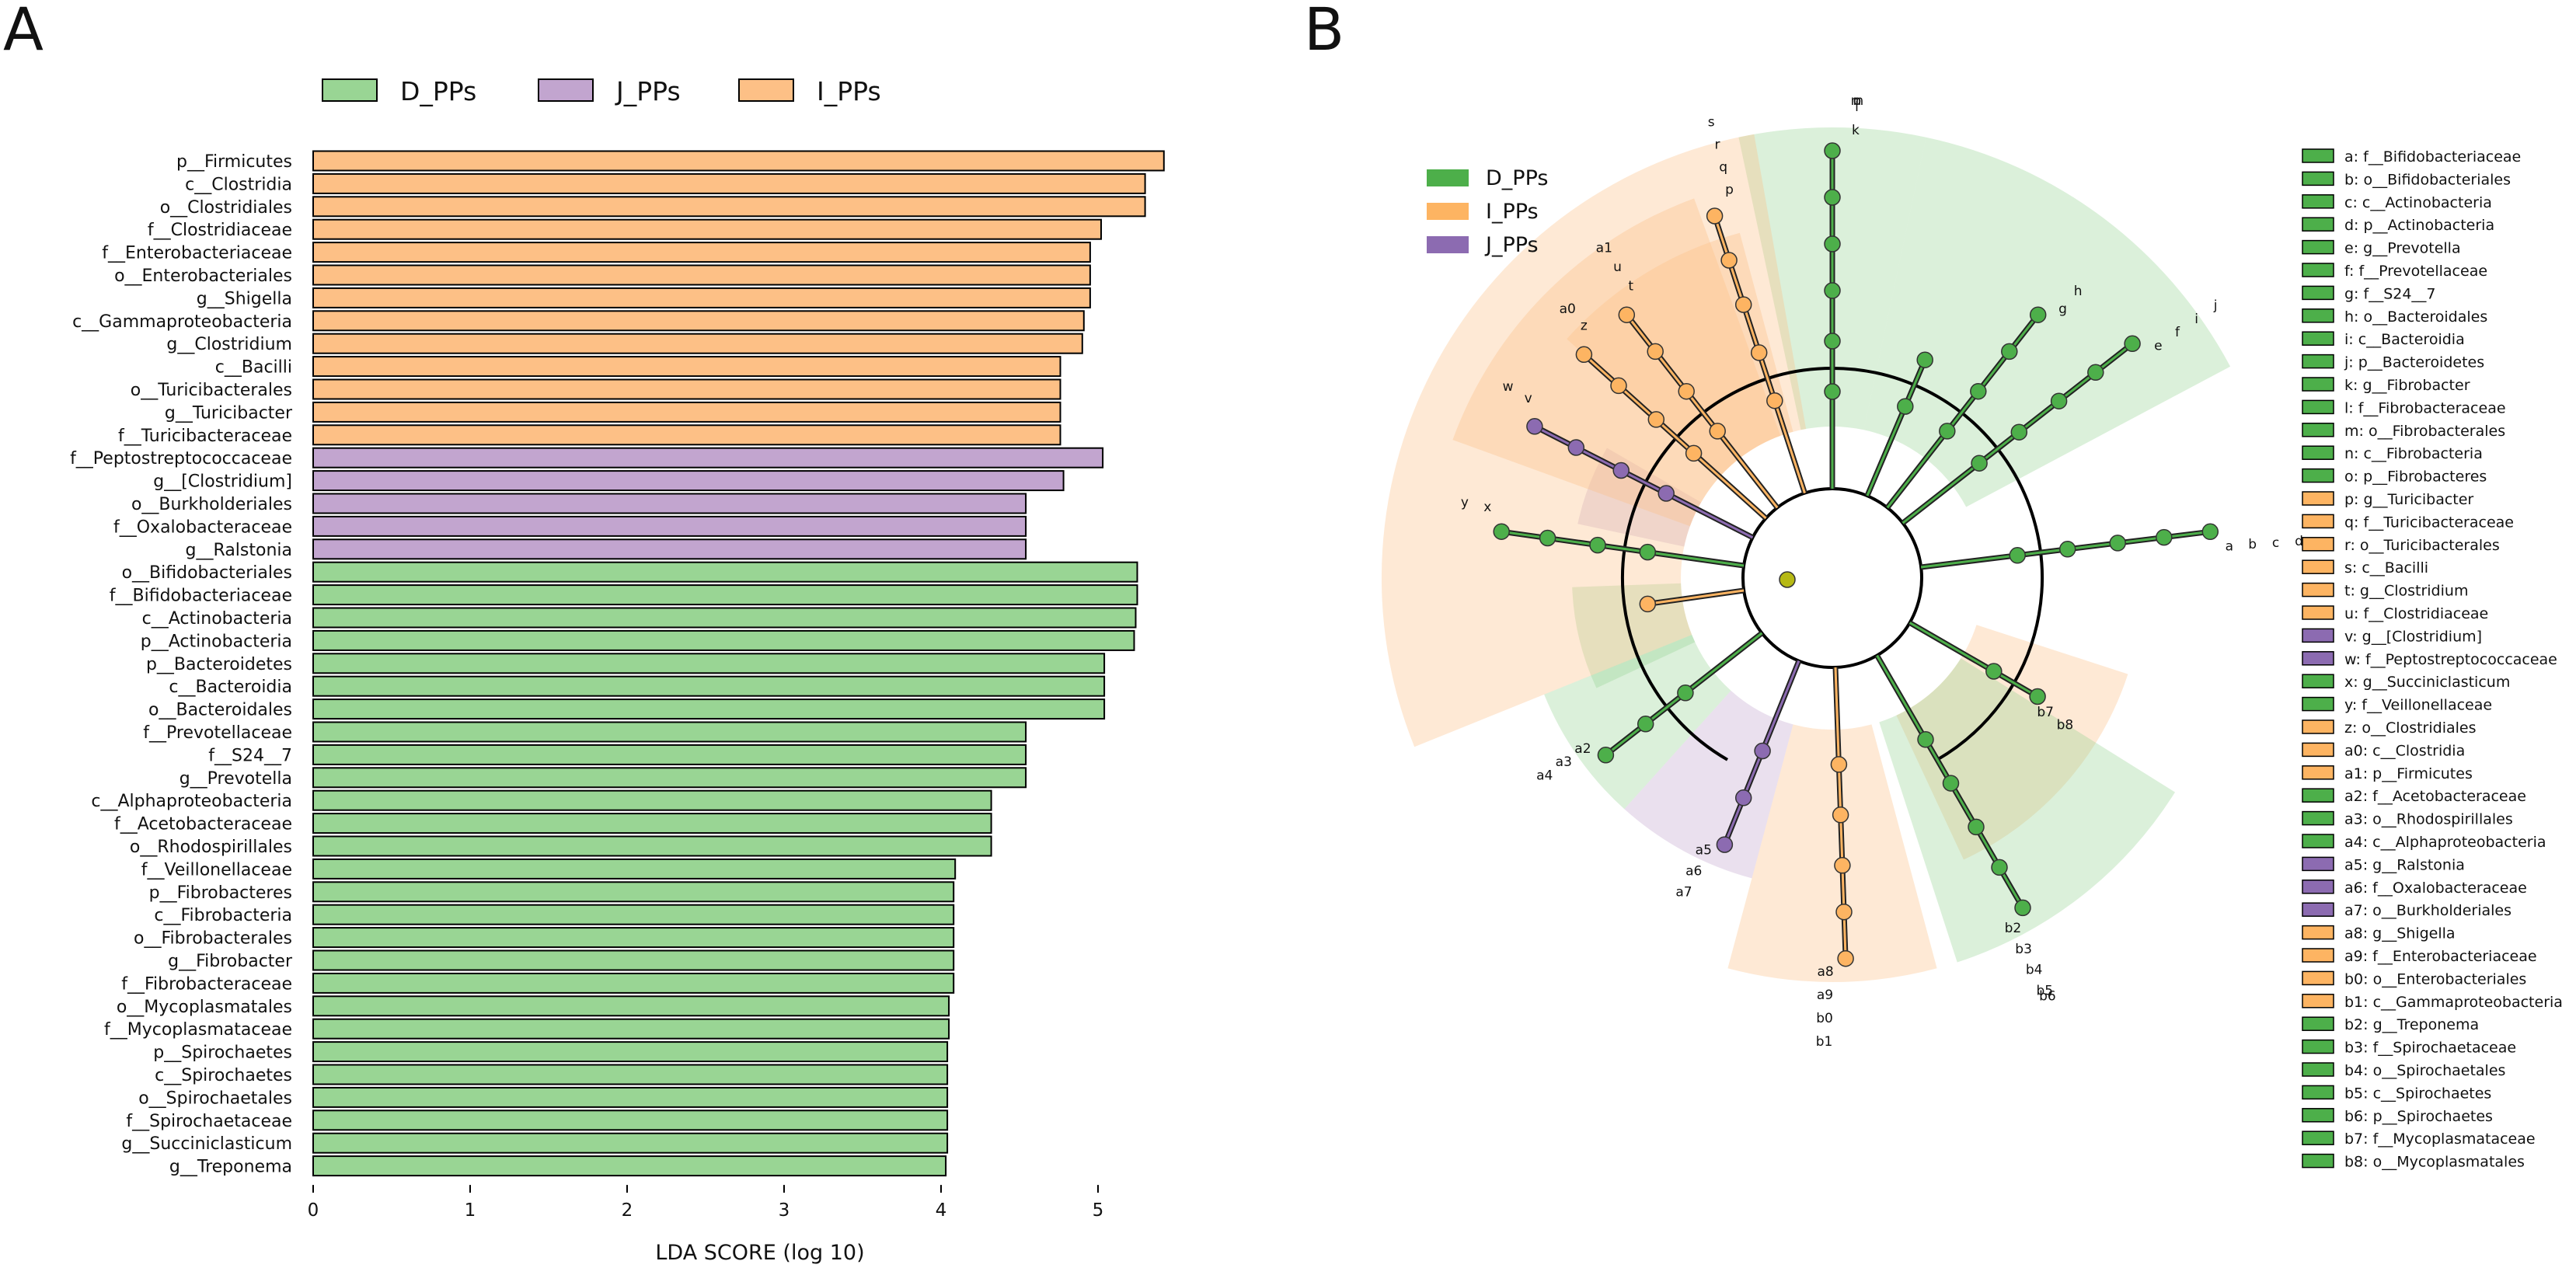  Describe the element at coordinates (350, 90) in the screenshot. I see `legend-swatch-D_PPs` at that location.